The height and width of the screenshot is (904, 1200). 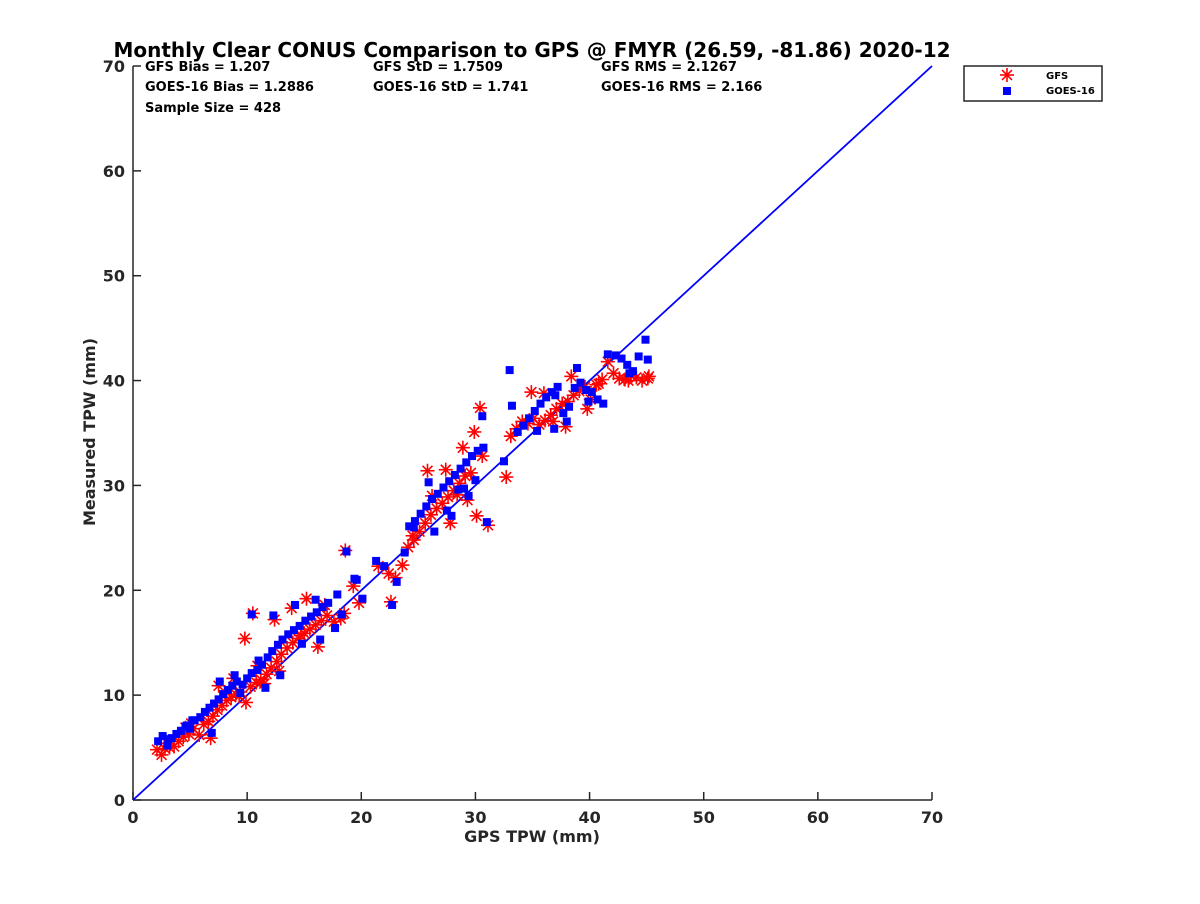 I want to click on gfs-bias-stat: GFS Bias = 1.207, so click(x=207, y=67).